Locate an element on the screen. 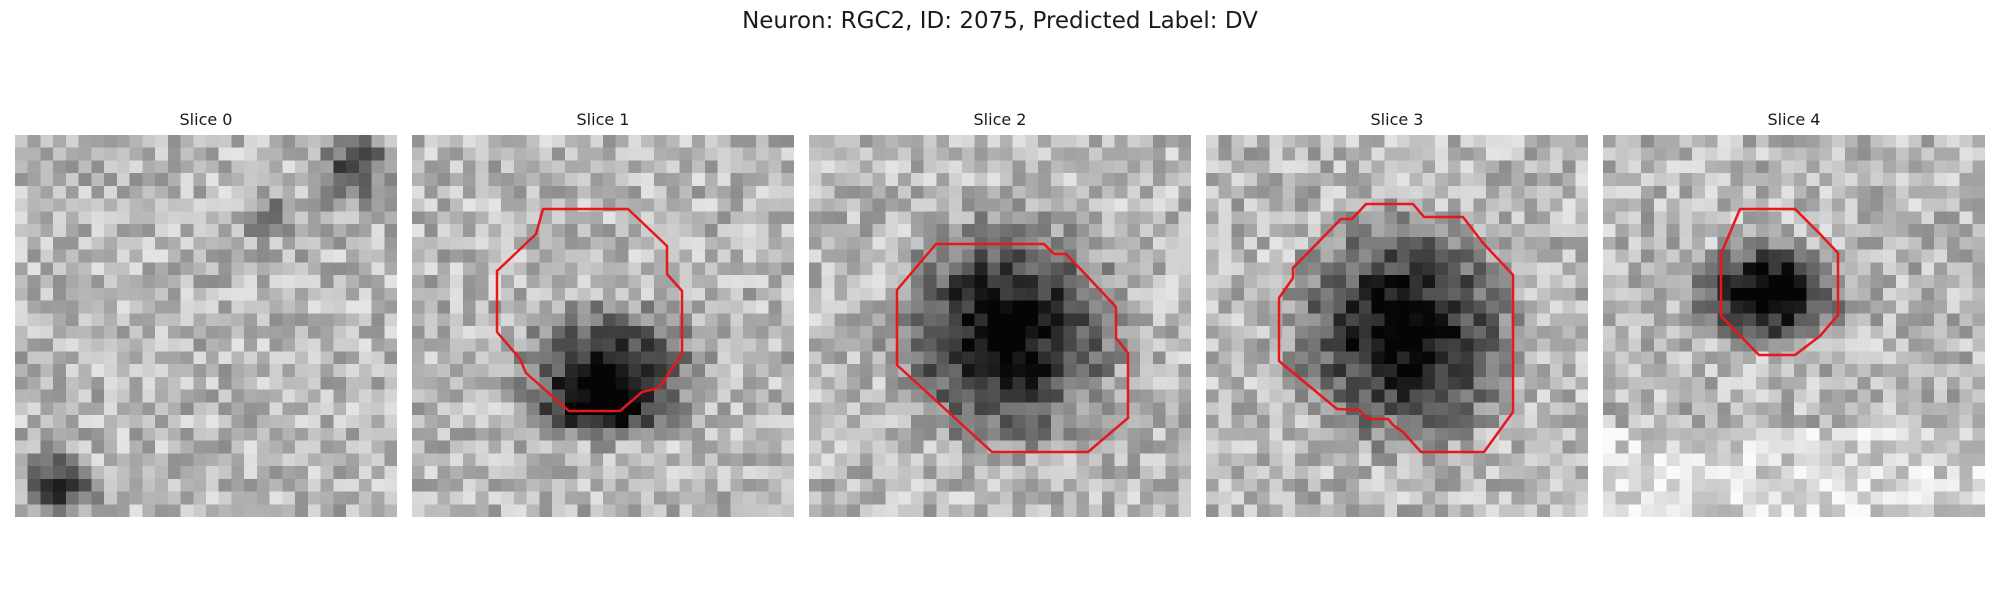 This screenshot has height=600, width=2000. slice-panel-1: Slice 1 is located at coordinates (603, 312).